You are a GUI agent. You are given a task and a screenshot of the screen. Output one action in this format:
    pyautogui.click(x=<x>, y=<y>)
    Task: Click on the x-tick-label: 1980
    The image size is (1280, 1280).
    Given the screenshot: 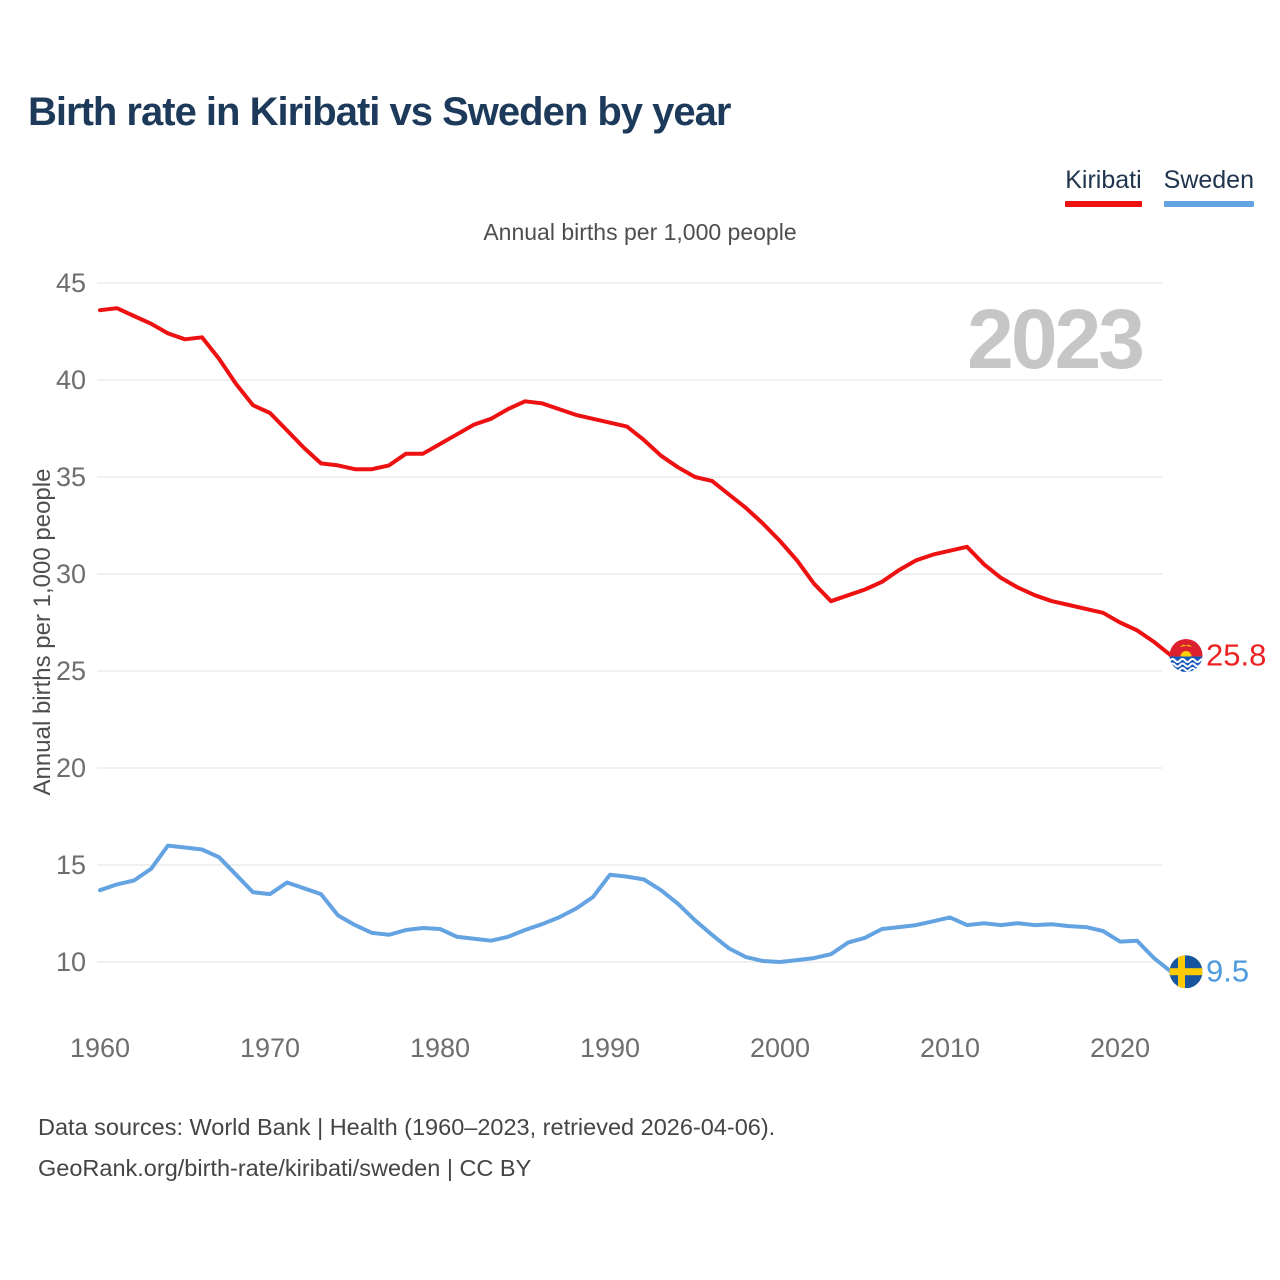 What is the action you would take?
    pyautogui.click(x=440, y=1048)
    